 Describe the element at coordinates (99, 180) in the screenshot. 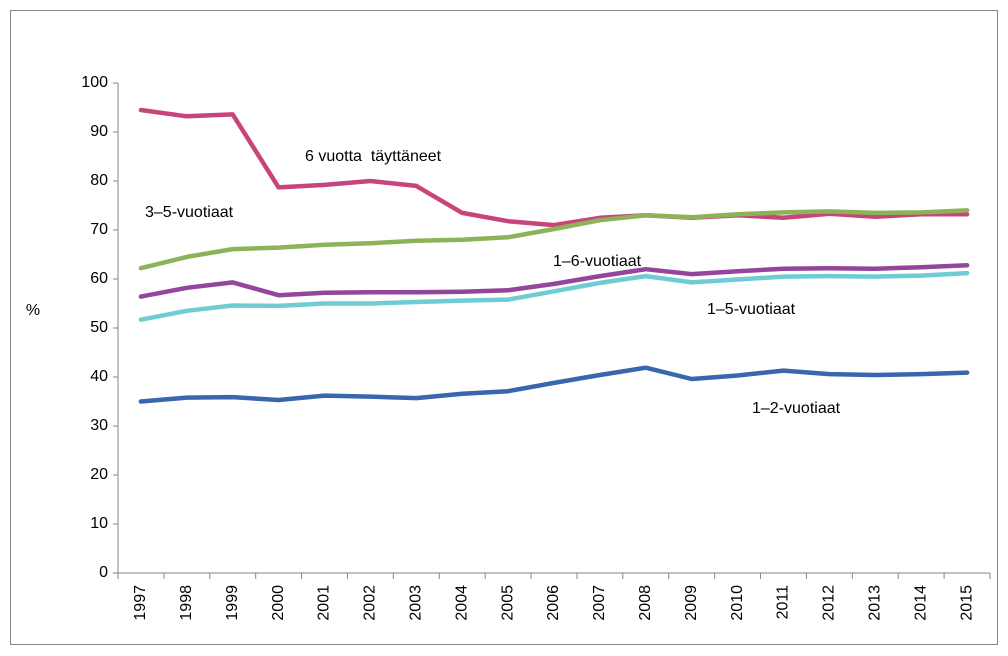

I see `y-tick-label: 80` at that location.